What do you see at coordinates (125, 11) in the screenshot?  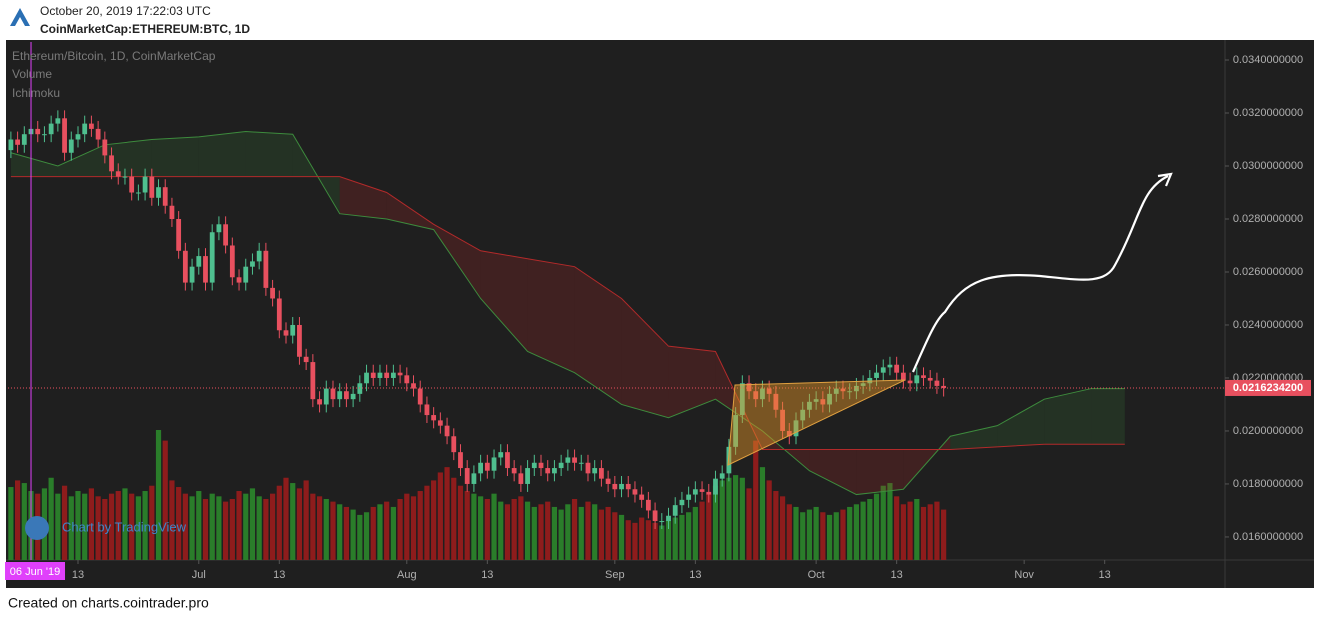 I see `datetime: October 20, 2019 17:22:03 UTC` at bounding box center [125, 11].